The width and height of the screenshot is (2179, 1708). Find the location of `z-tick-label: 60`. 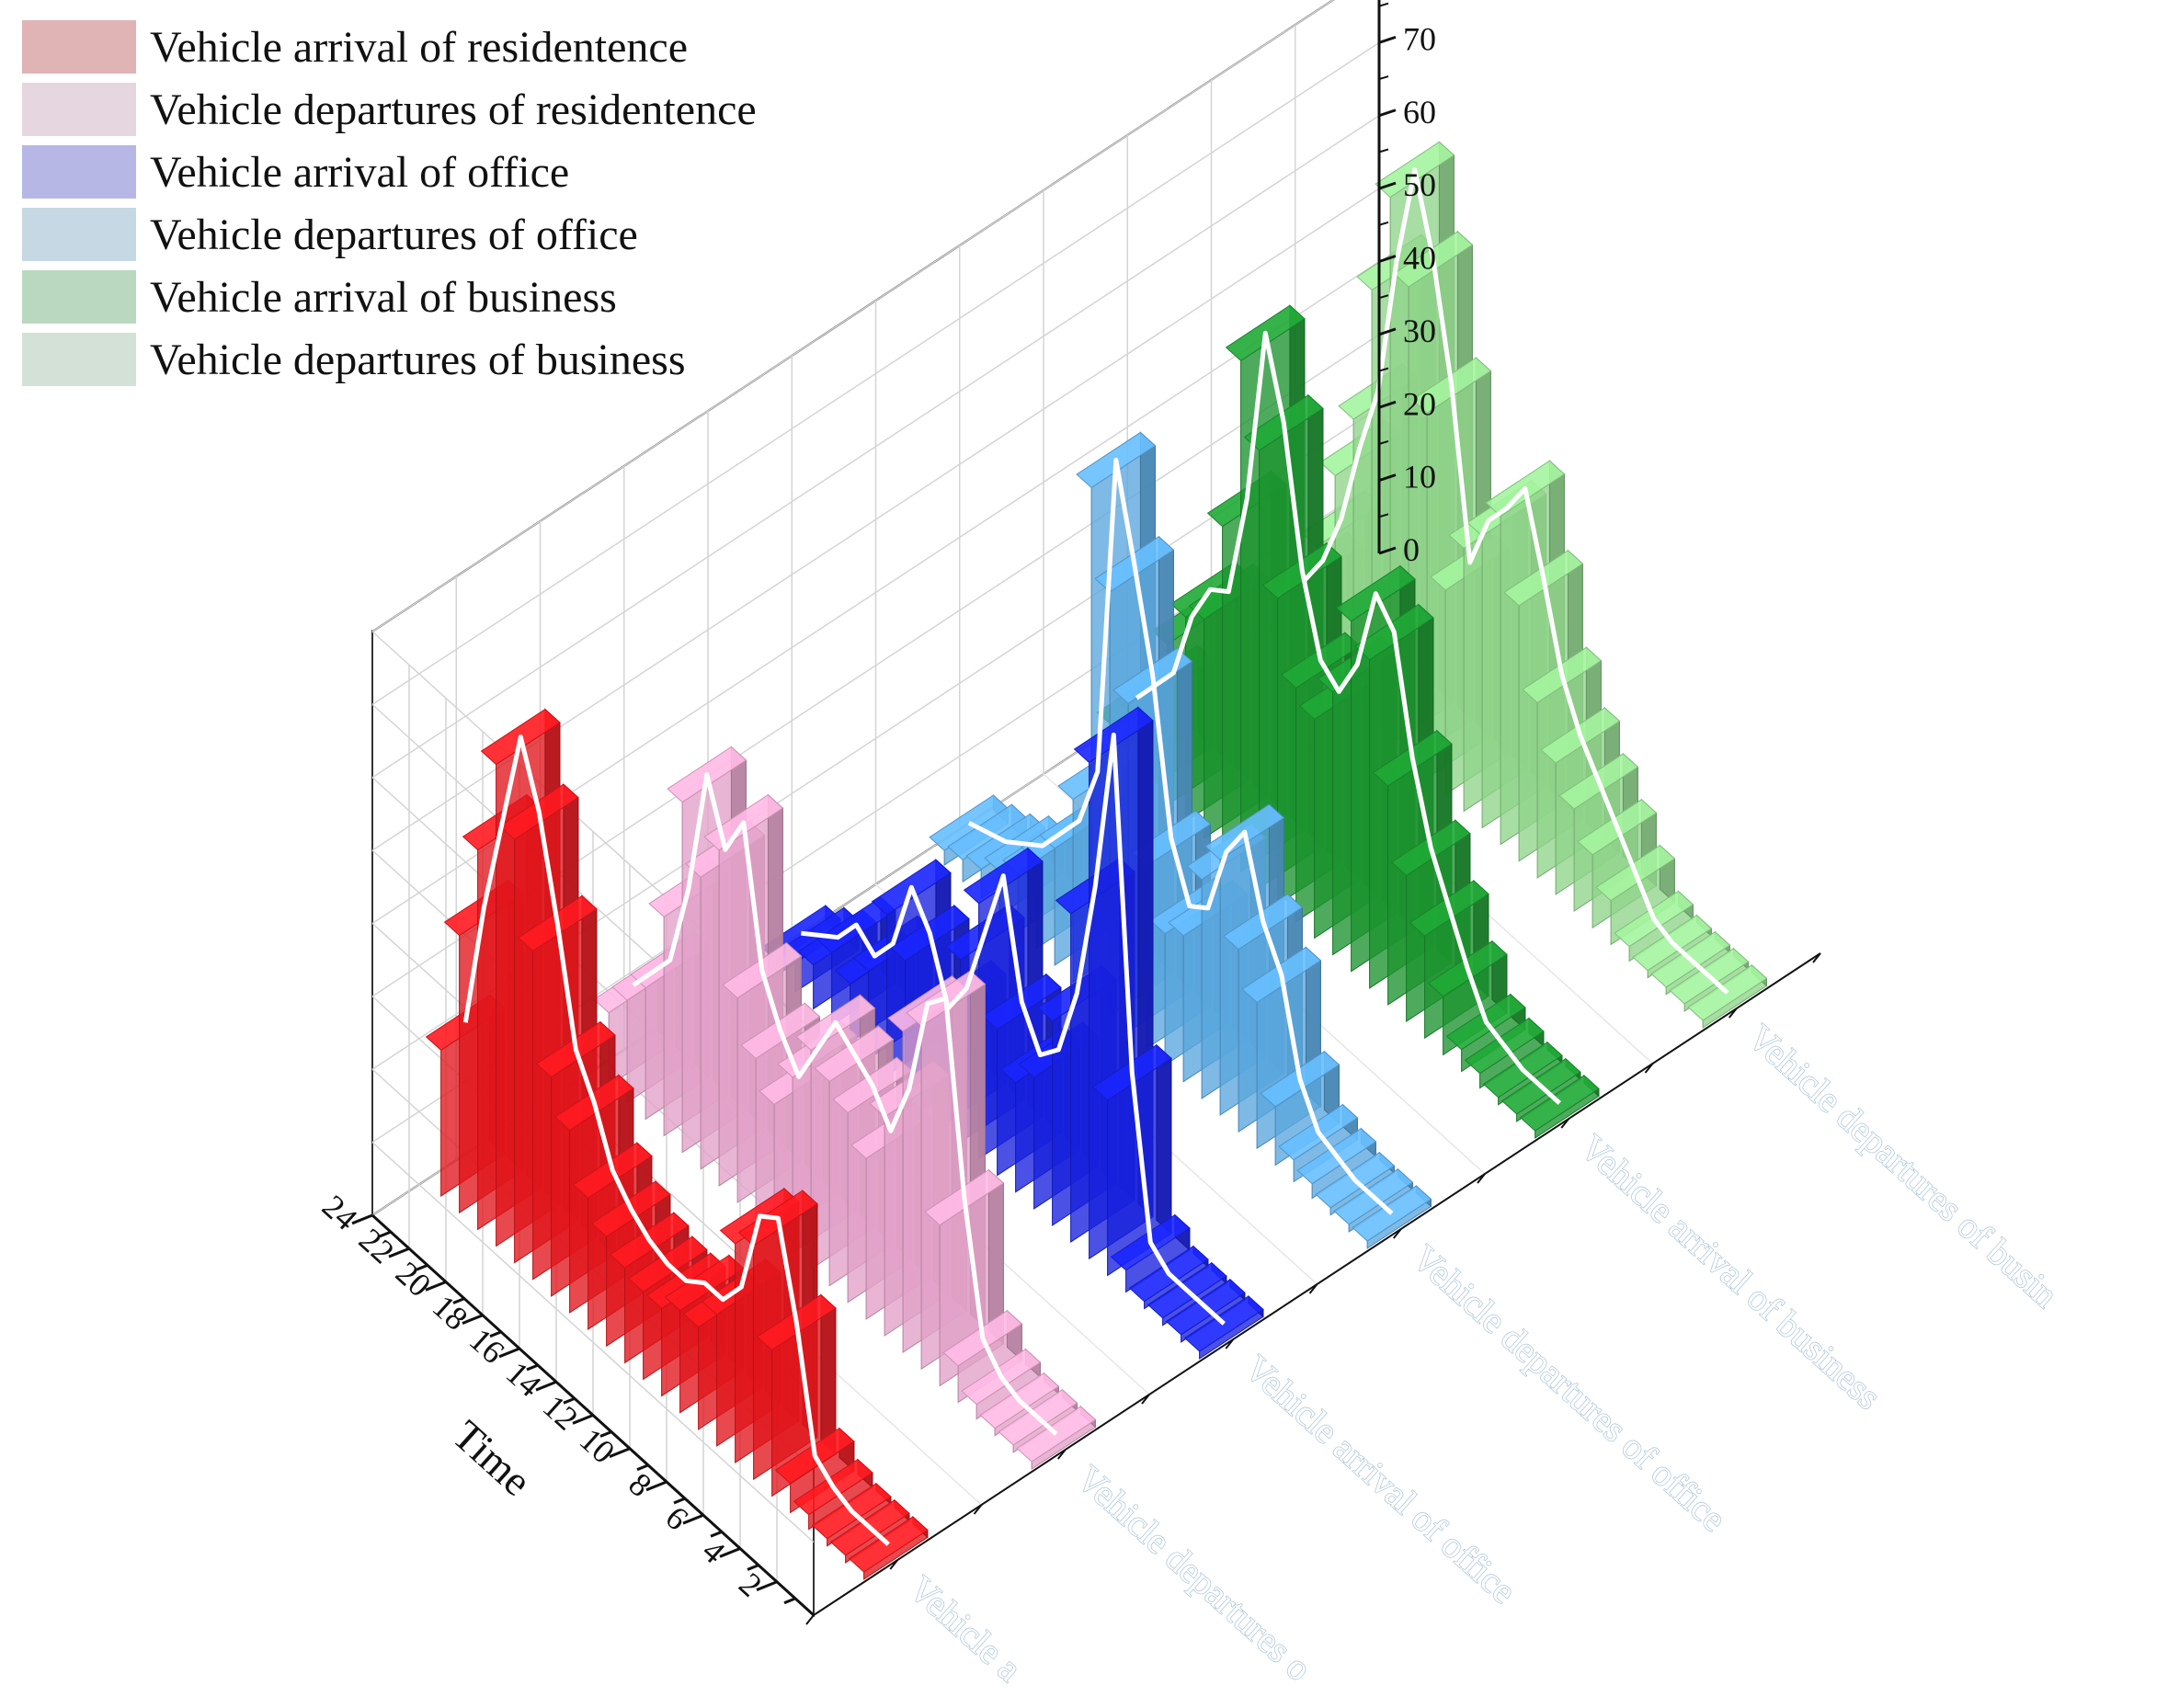

z-tick-label: 60 is located at coordinates (1419, 112).